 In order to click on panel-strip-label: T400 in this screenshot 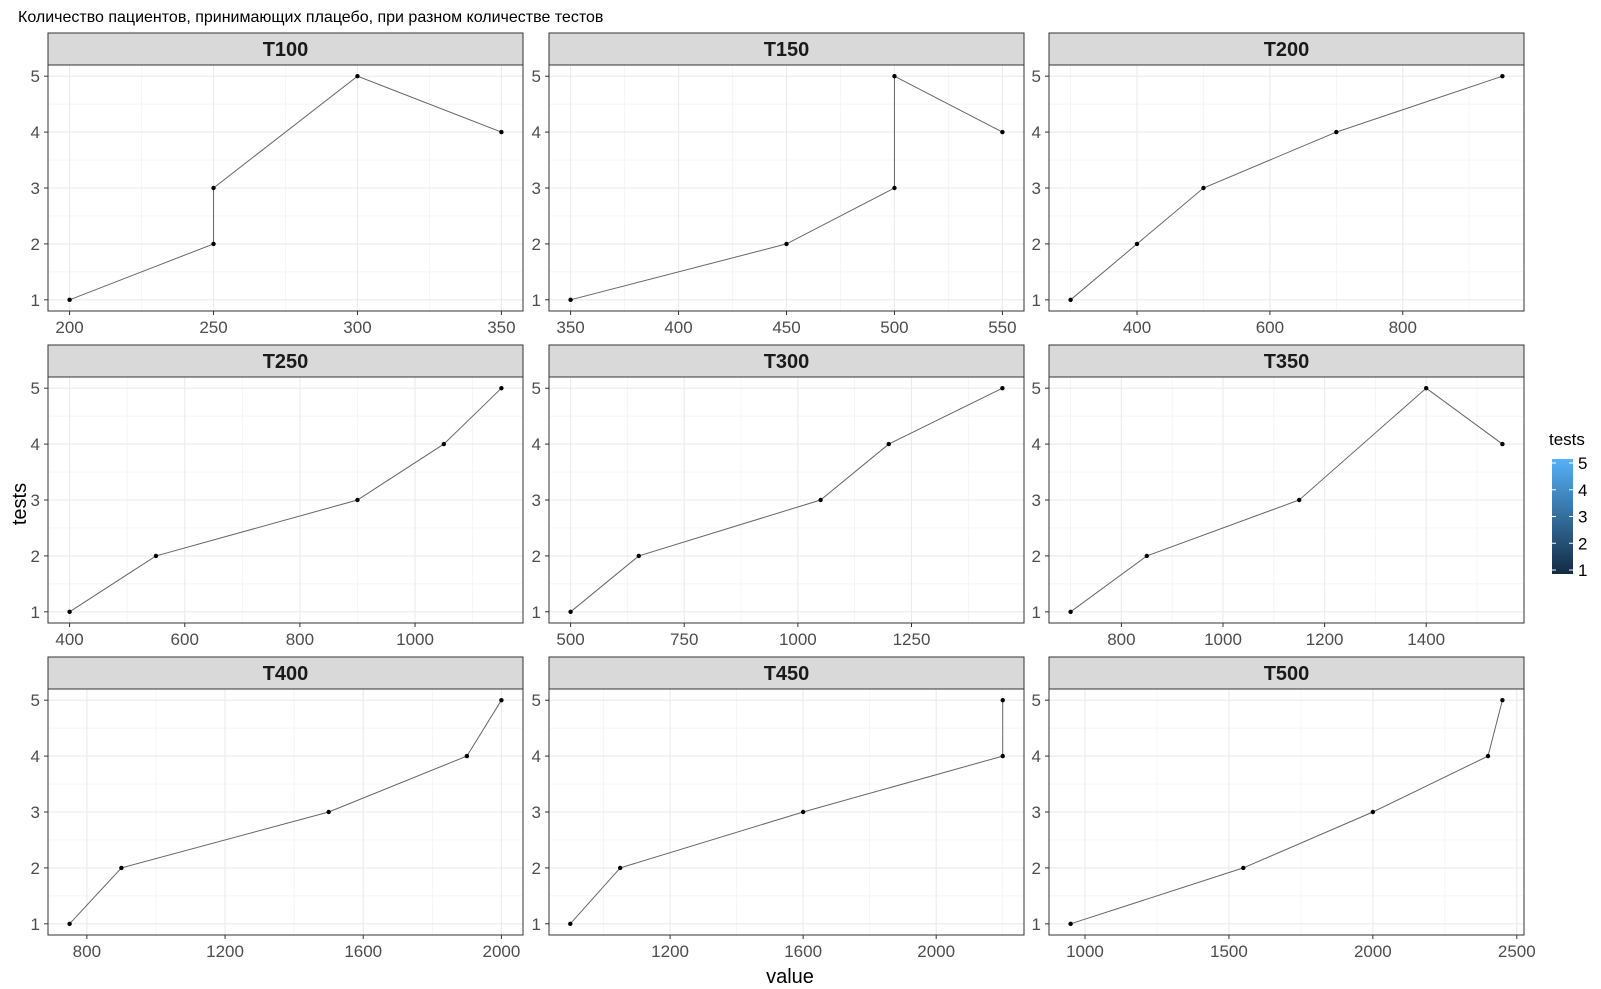, I will do `click(286, 674)`.